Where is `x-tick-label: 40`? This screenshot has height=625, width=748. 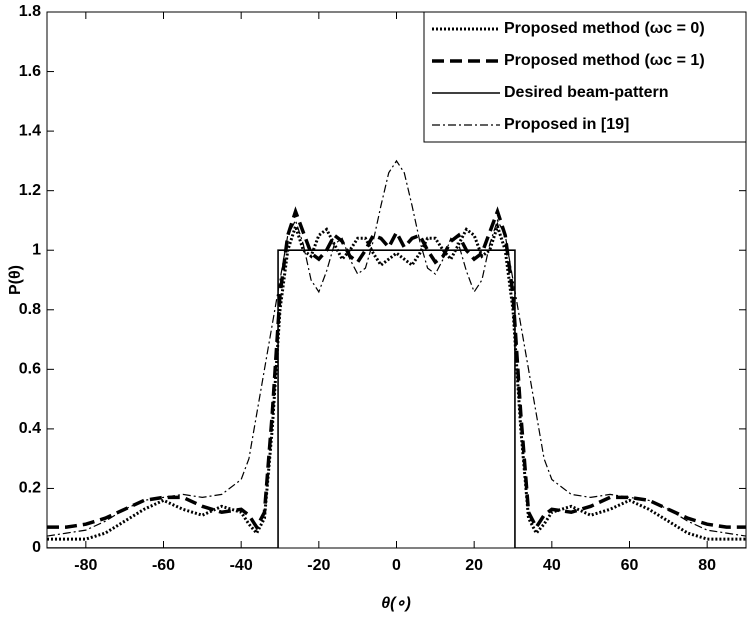 x-tick-label: 40 is located at coordinates (552, 565).